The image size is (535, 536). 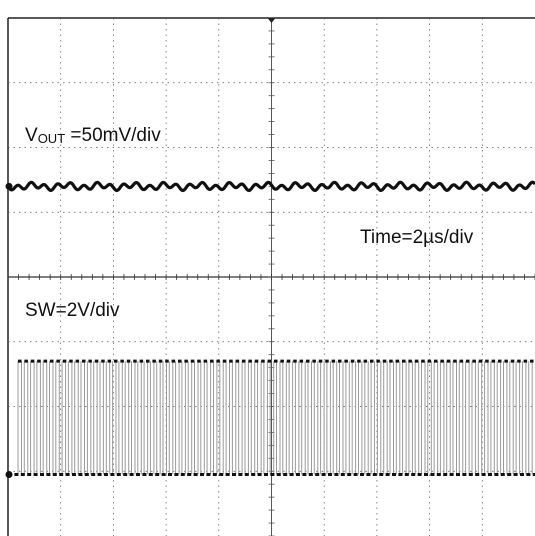 I want to click on vout-label-subscript: OUT, so click(x=52, y=138).